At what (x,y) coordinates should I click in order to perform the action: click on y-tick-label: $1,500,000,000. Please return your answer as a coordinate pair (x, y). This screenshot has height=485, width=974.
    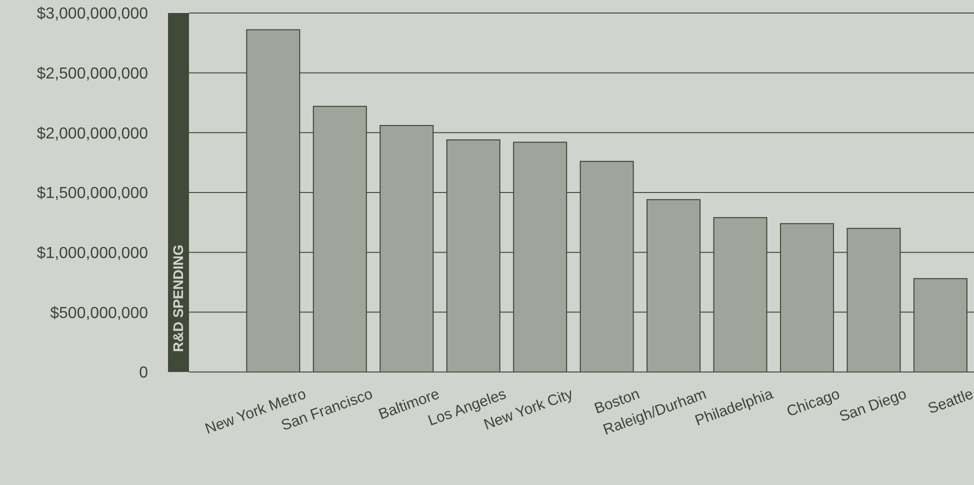
    Looking at the image, I should click on (92, 193).